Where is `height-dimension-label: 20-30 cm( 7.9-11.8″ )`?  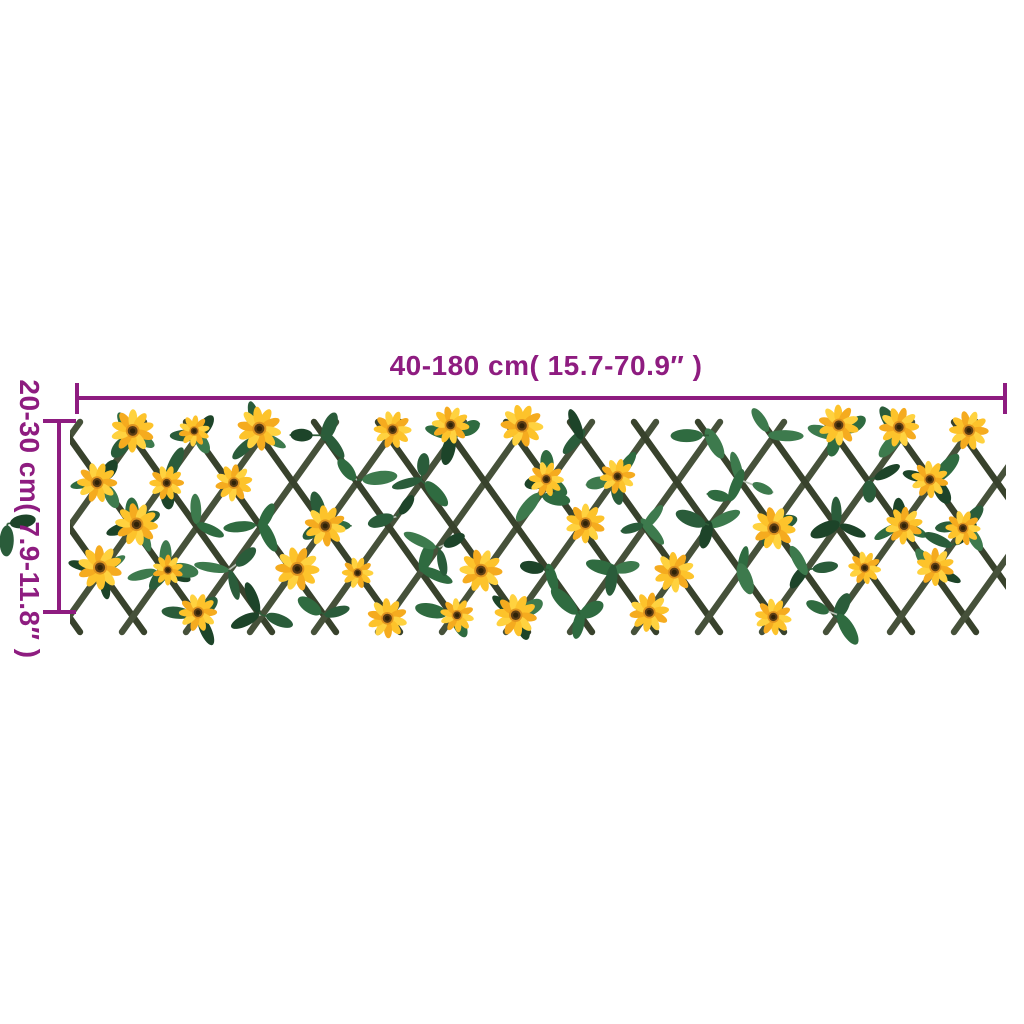 height-dimension-label: 20-30 cm( 7.9-11.8″ ) is located at coordinates (29, 519).